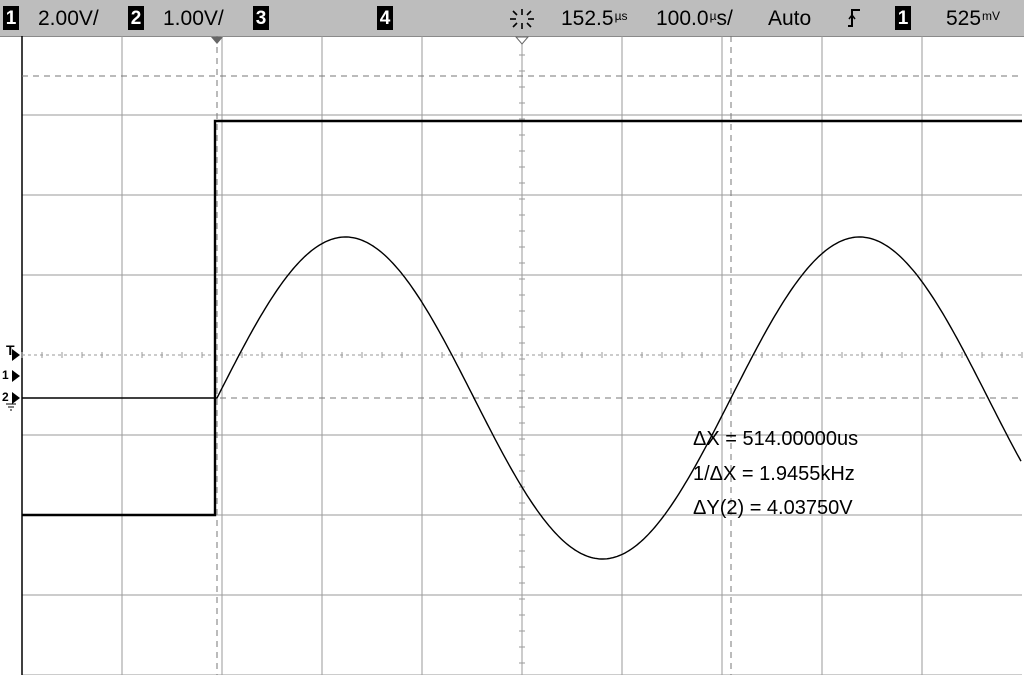  What do you see at coordinates (217, 40) in the screenshot?
I see `trigger-position-marker` at bounding box center [217, 40].